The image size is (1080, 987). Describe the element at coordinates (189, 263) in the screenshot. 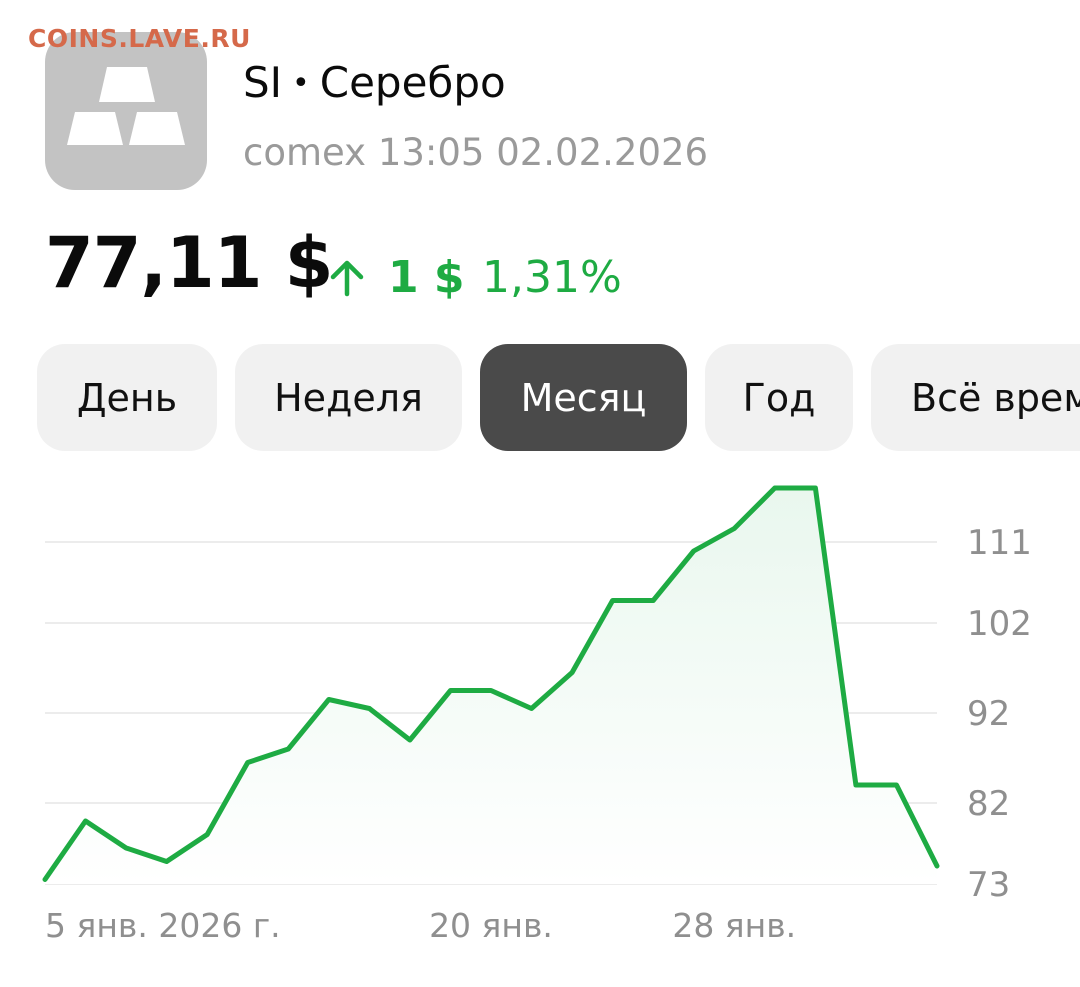

I see `current-price: 77,11 $` at that location.